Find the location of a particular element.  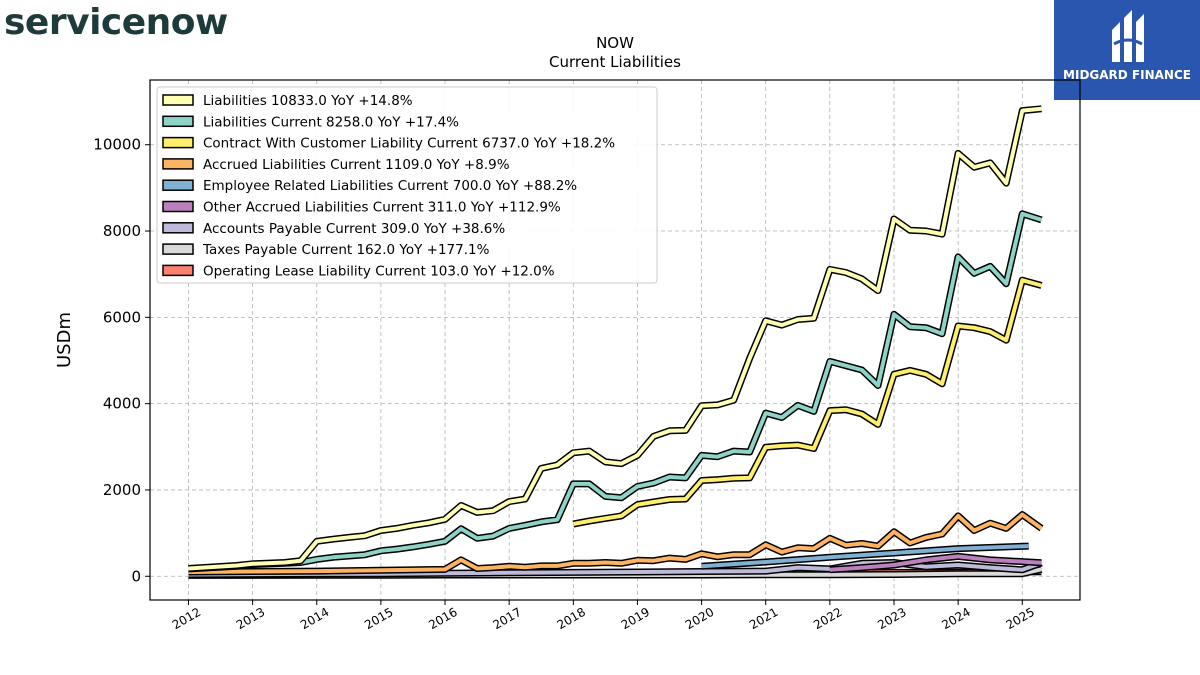

series-employee-related-liabilities-current is located at coordinates (865, 556).